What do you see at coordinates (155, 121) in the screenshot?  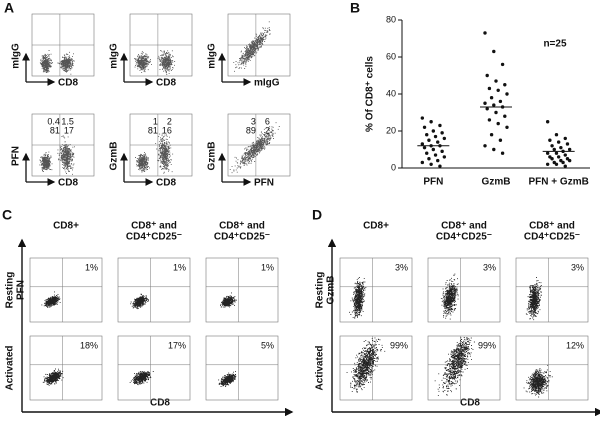 I see `quadrant-value: 1` at bounding box center [155, 121].